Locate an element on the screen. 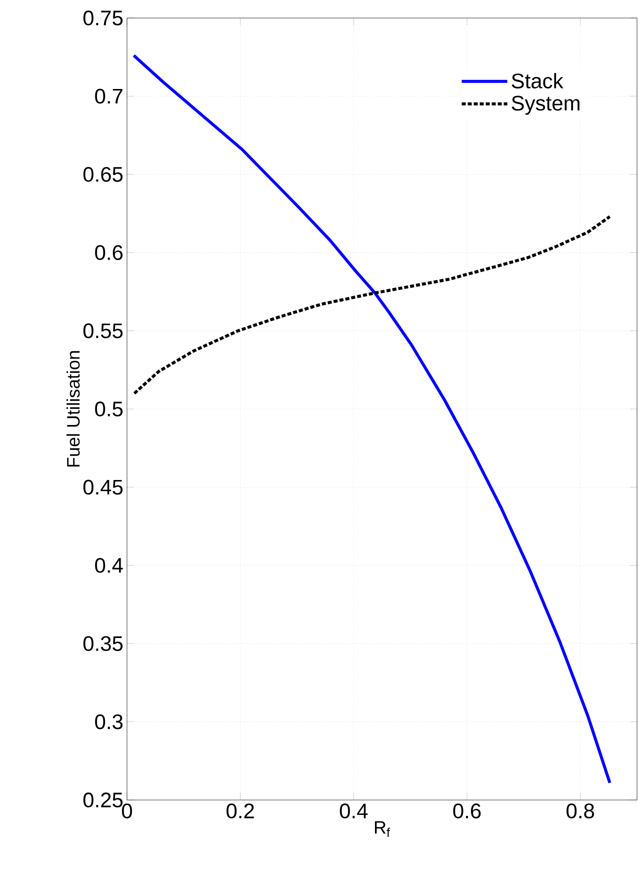 This screenshot has height=877, width=638. x-axis-title: R$_{f}$ is located at coordinates (382, 829).